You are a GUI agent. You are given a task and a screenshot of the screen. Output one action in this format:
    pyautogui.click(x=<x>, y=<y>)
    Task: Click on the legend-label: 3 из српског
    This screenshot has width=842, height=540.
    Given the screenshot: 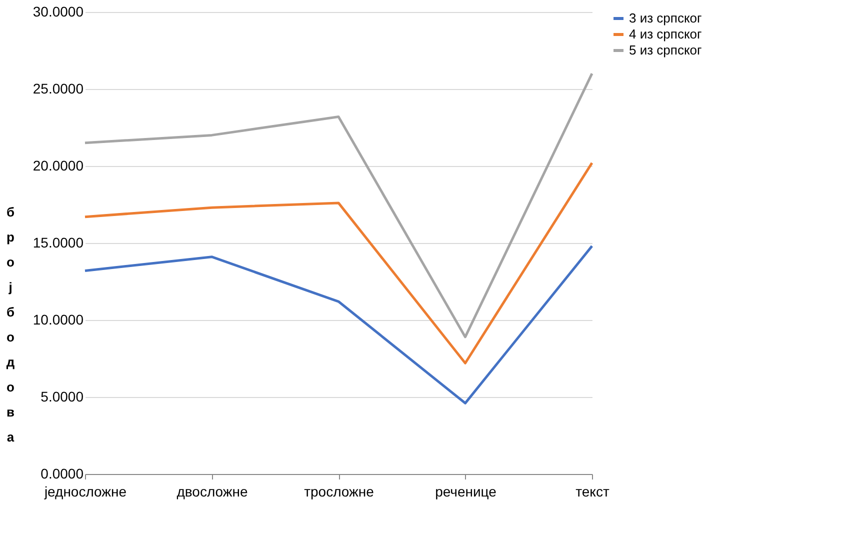 What is the action you would take?
    pyautogui.click(x=665, y=18)
    